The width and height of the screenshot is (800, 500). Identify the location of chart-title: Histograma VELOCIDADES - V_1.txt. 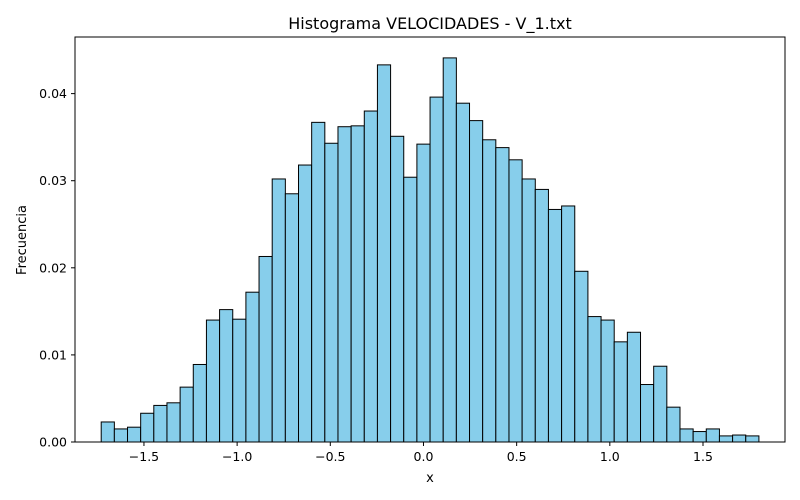
(430, 24).